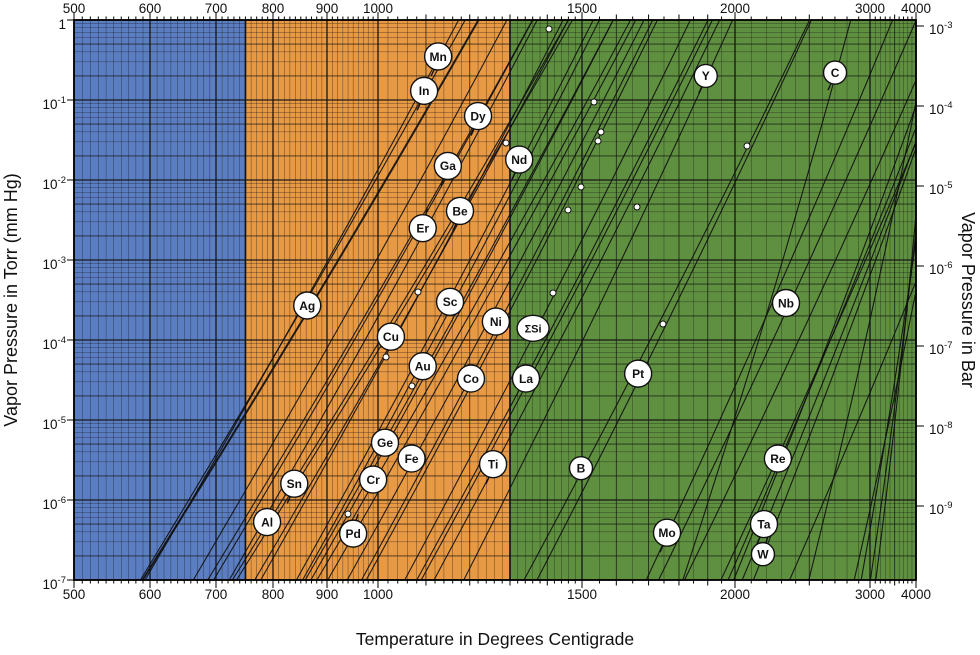  What do you see at coordinates (273, 8) in the screenshot?
I see `x-tick-label-top: 800` at bounding box center [273, 8].